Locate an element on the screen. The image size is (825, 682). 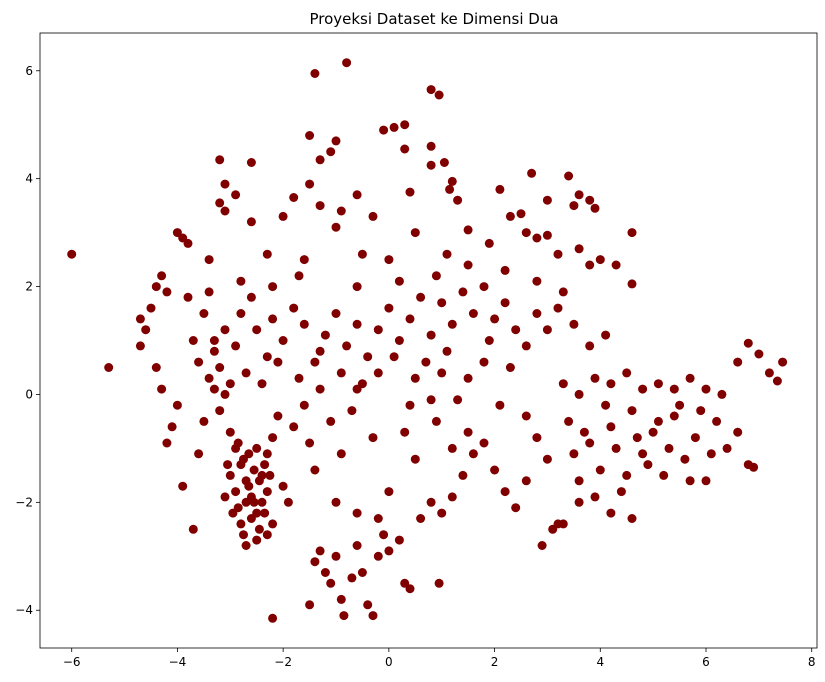
y-tick-label: 4 is located at coordinates (29, 179).